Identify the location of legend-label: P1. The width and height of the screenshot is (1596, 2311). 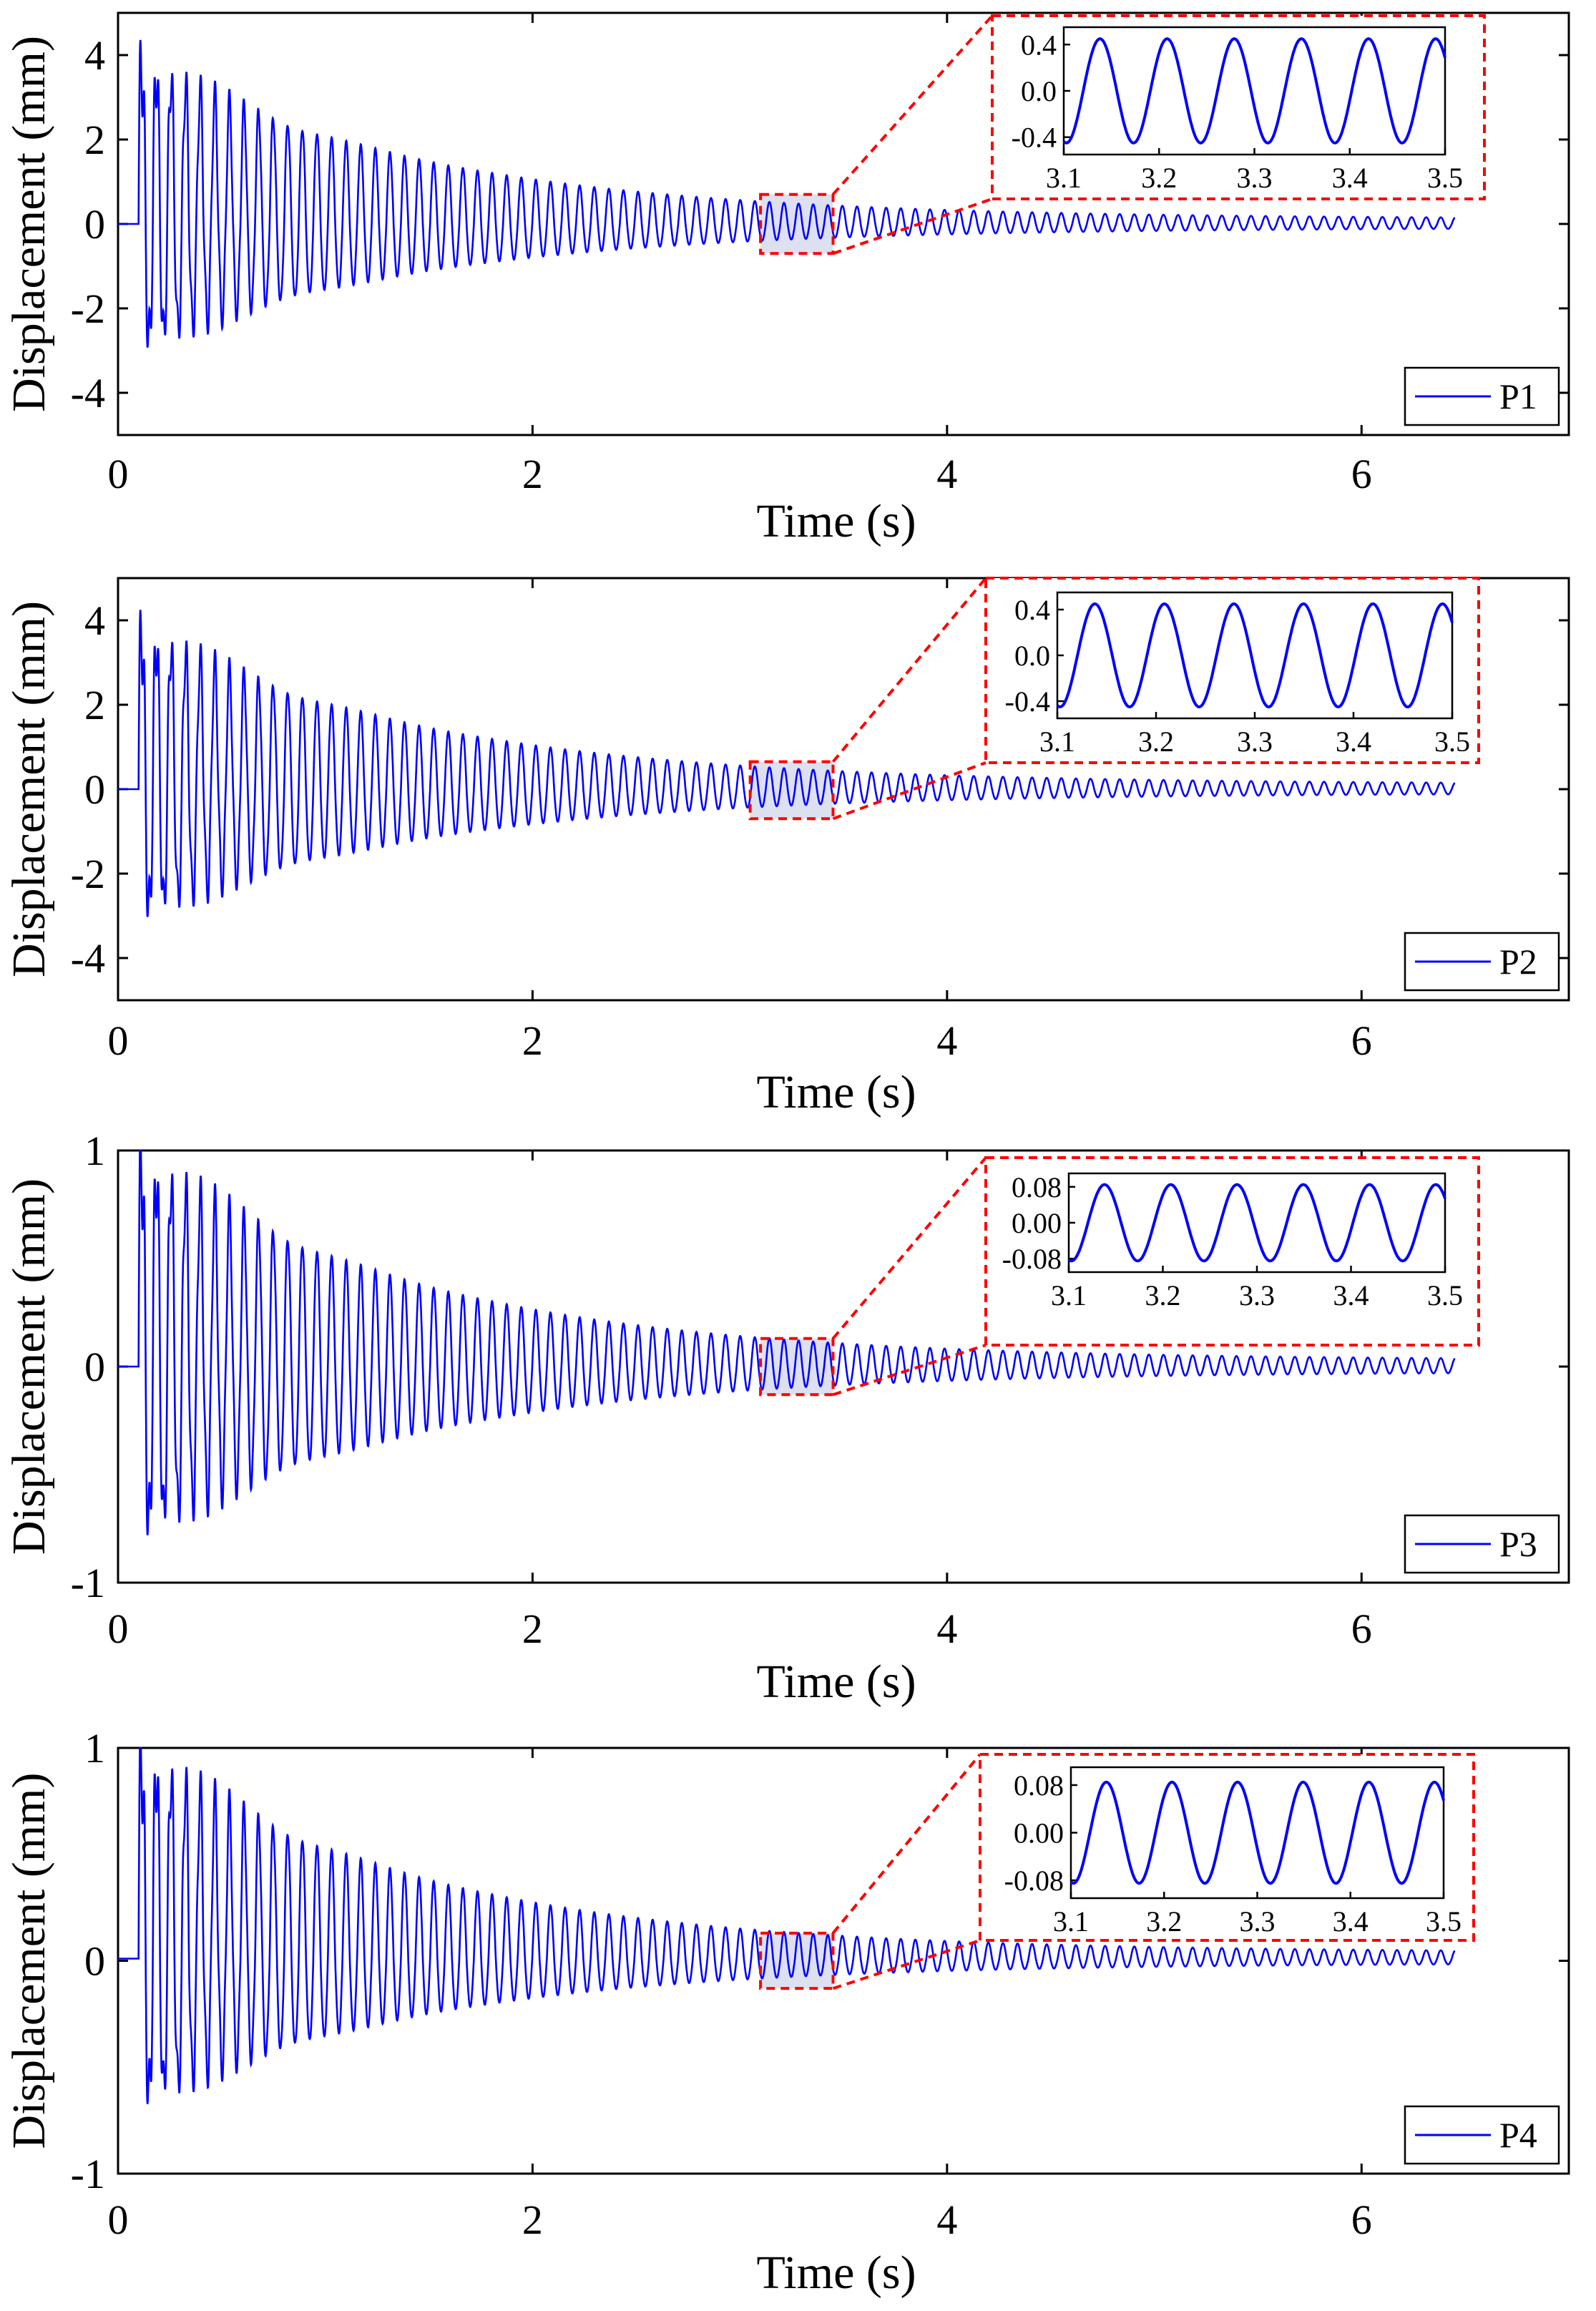
(1518, 396).